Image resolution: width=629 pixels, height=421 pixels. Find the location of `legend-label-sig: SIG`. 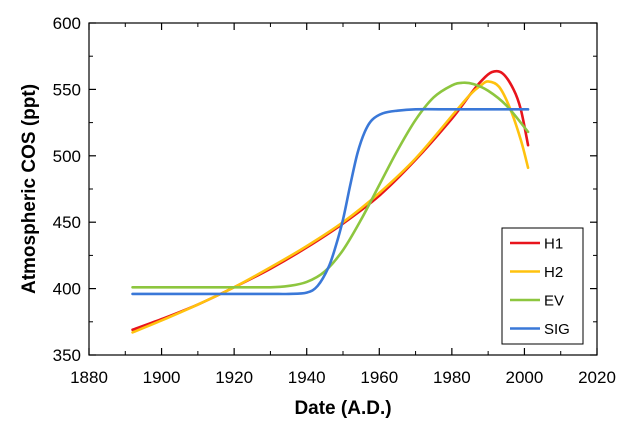

legend-label-sig: SIG is located at coordinates (557, 329).